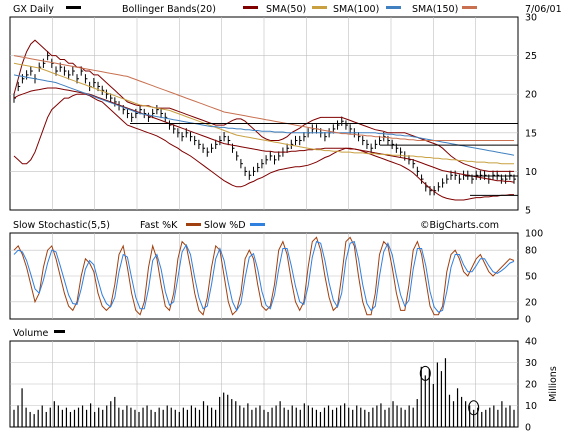  I want to click on sma100-legend-swatch, so click(393, 7).